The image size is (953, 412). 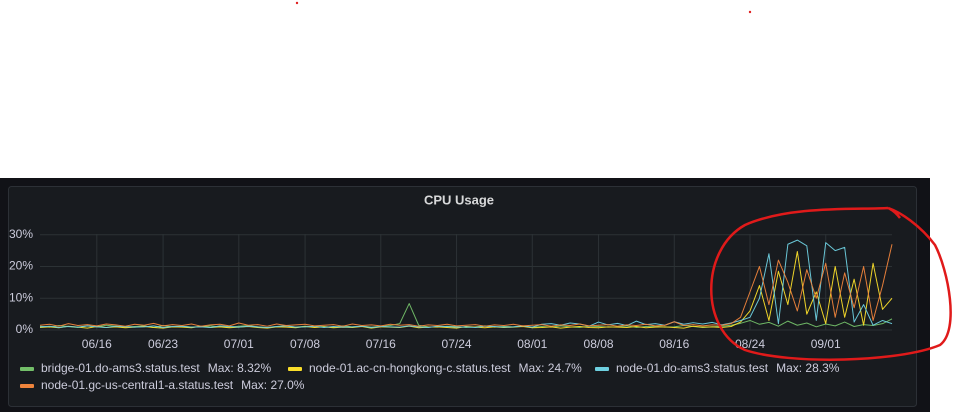 What do you see at coordinates (21, 297) in the screenshot?
I see `y-tick-label: 10%` at bounding box center [21, 297].